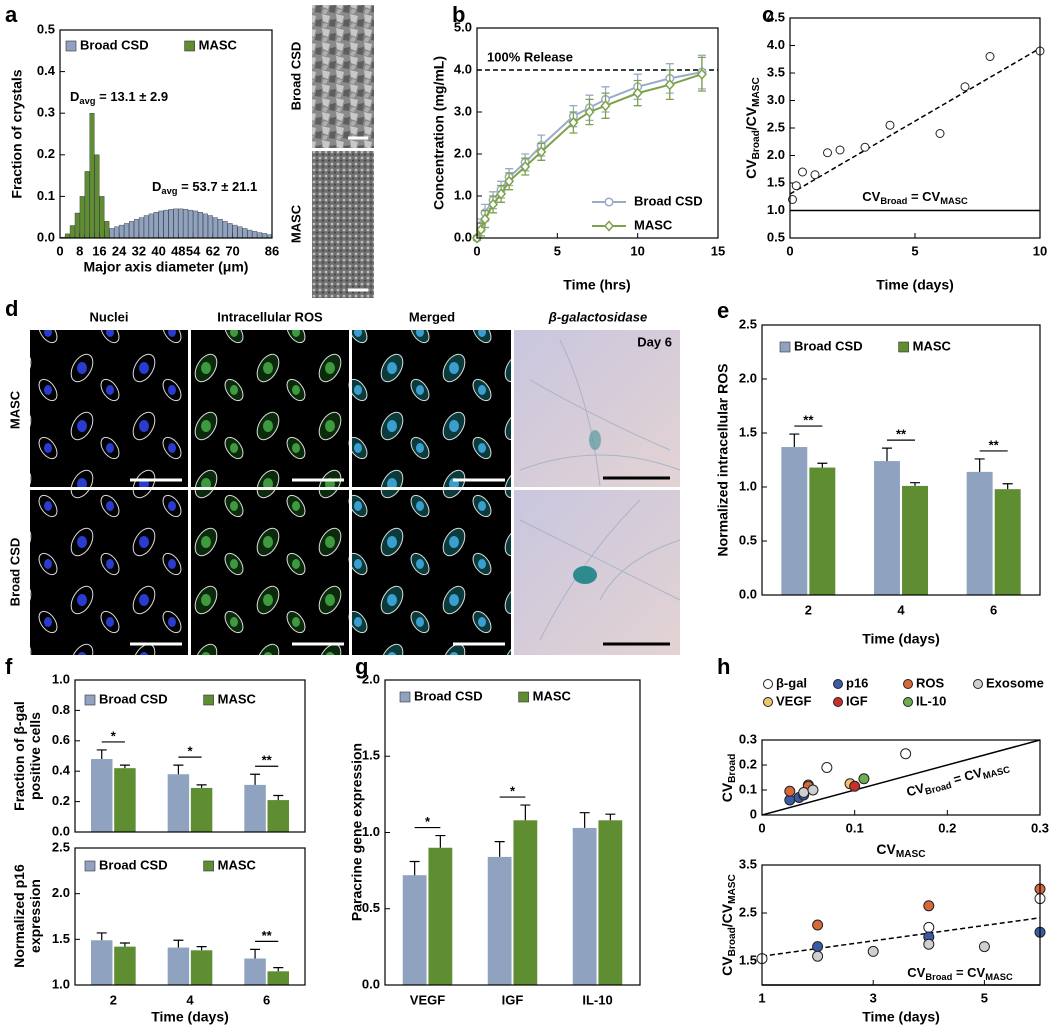 The width and height of the screenshot is (1050, 1027). I want to click on sem-images: Broad CSD MASC, so click(331, 151).